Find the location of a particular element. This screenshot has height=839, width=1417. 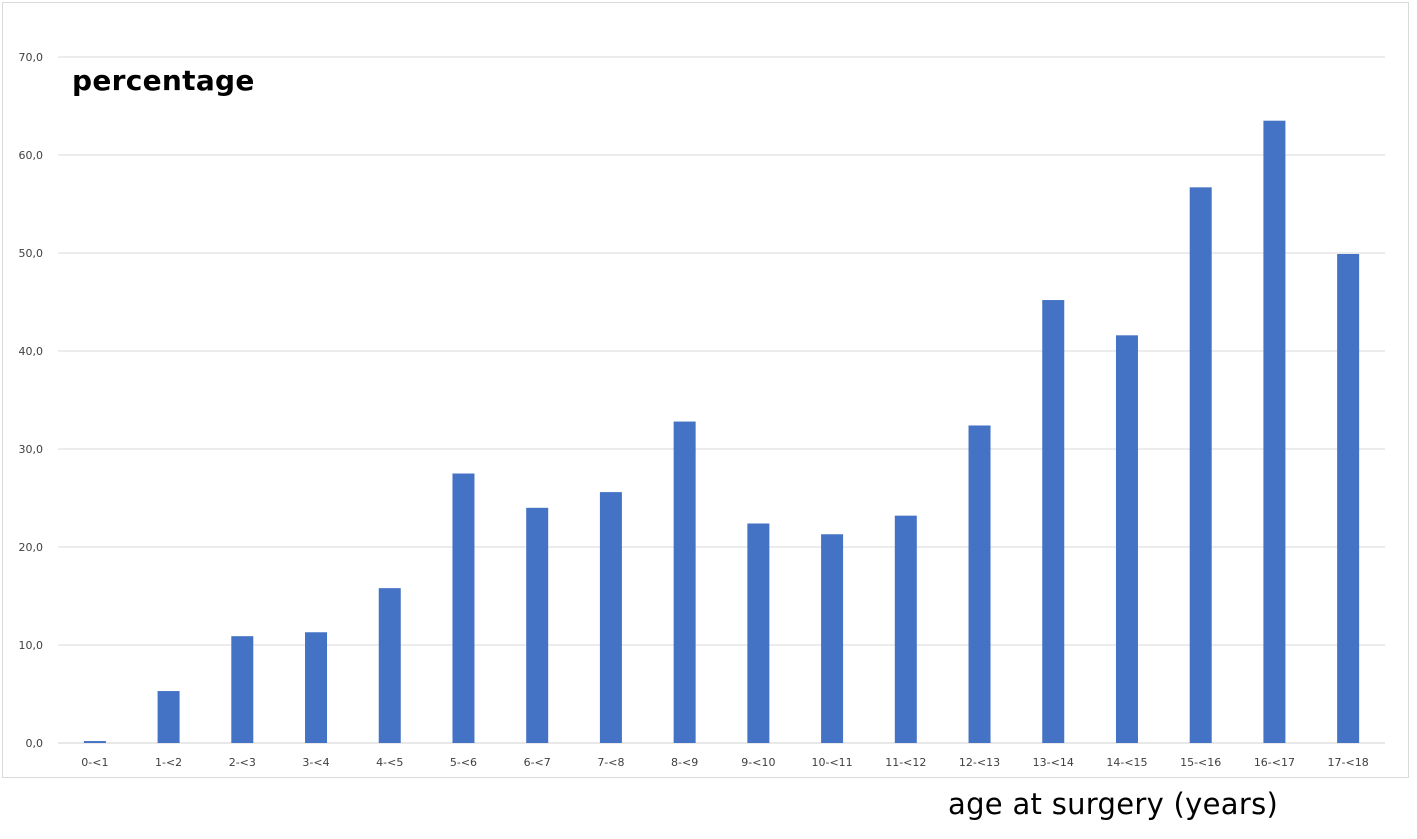

x-tick-label: 8-<9 is located at coordinates (684, 762).